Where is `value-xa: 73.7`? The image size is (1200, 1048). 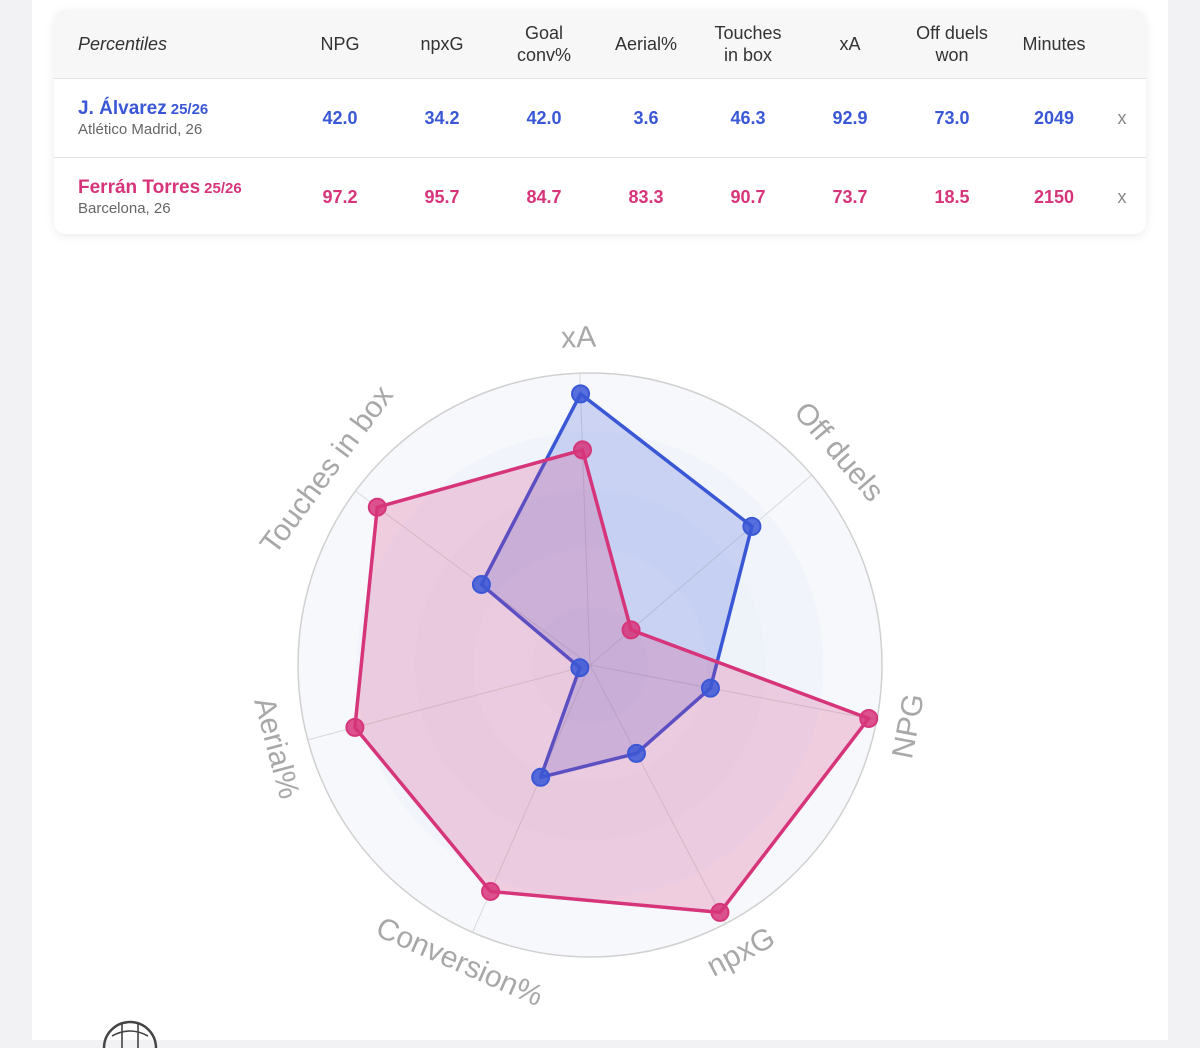 value-xa: 73.7 is located at coordinates (850, 196).